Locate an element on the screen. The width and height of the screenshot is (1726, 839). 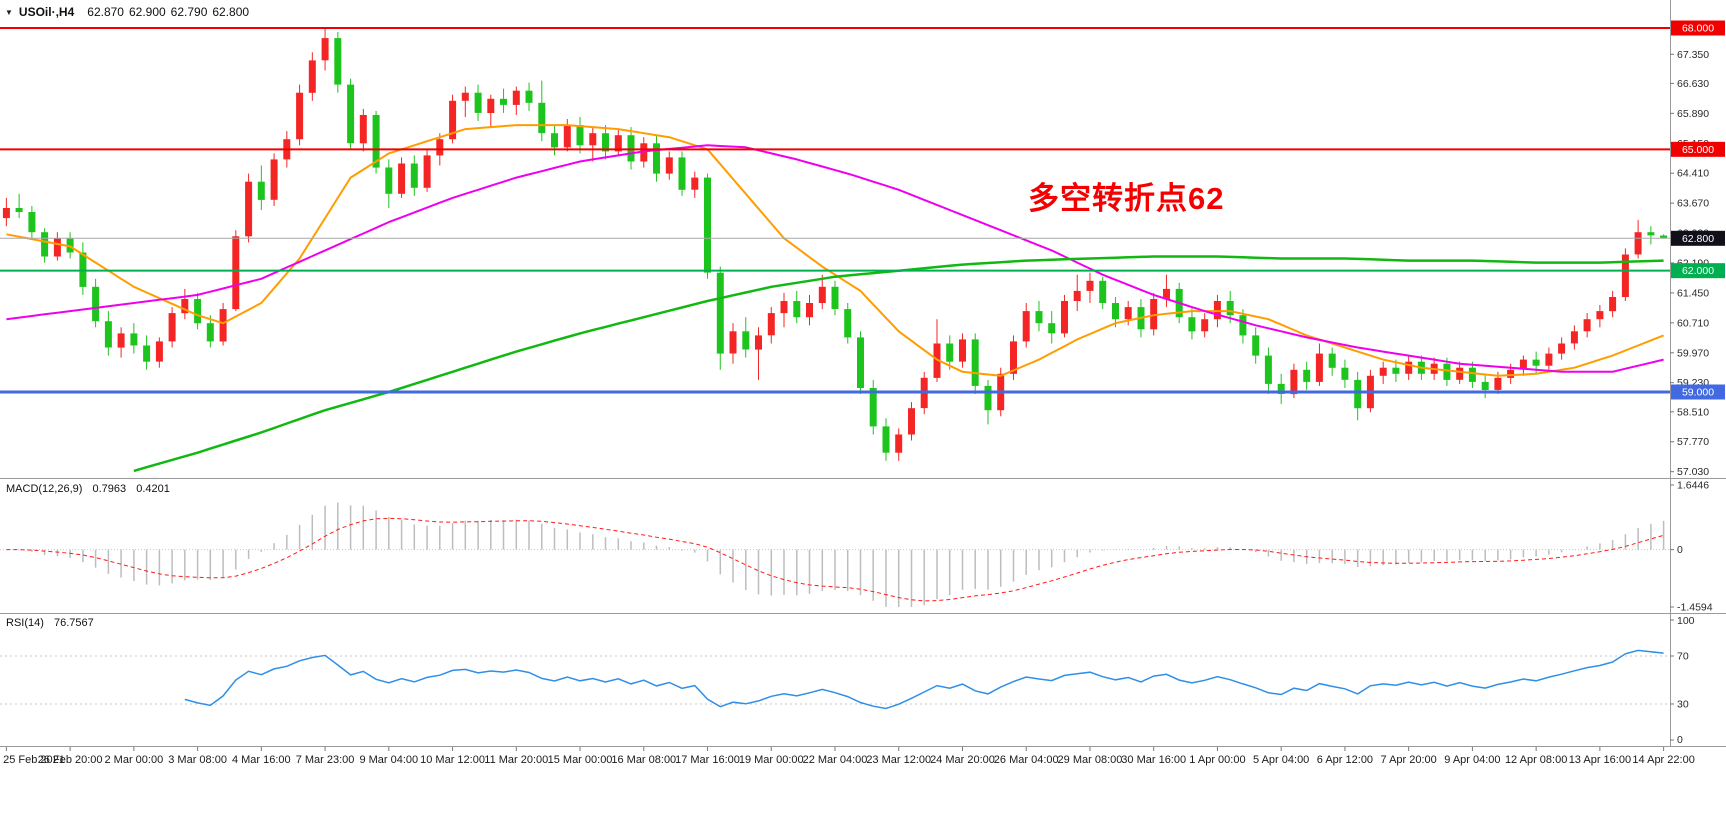
time-tick-label: 26 Mar 04:00 is located at coordinates (1026, 760).